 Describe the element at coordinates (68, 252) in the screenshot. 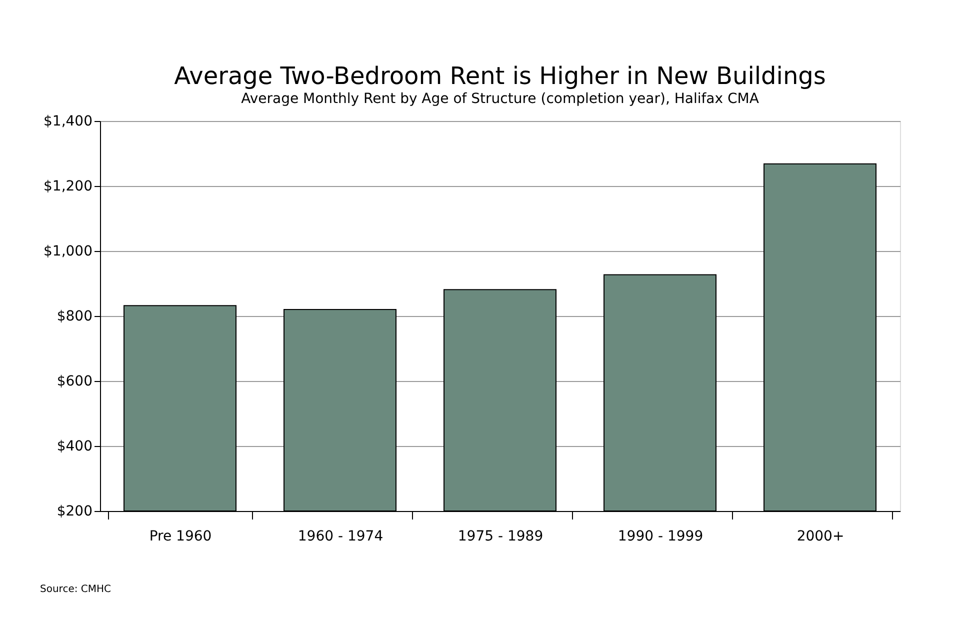

I see `y-tick-label: $1,000` at that location.